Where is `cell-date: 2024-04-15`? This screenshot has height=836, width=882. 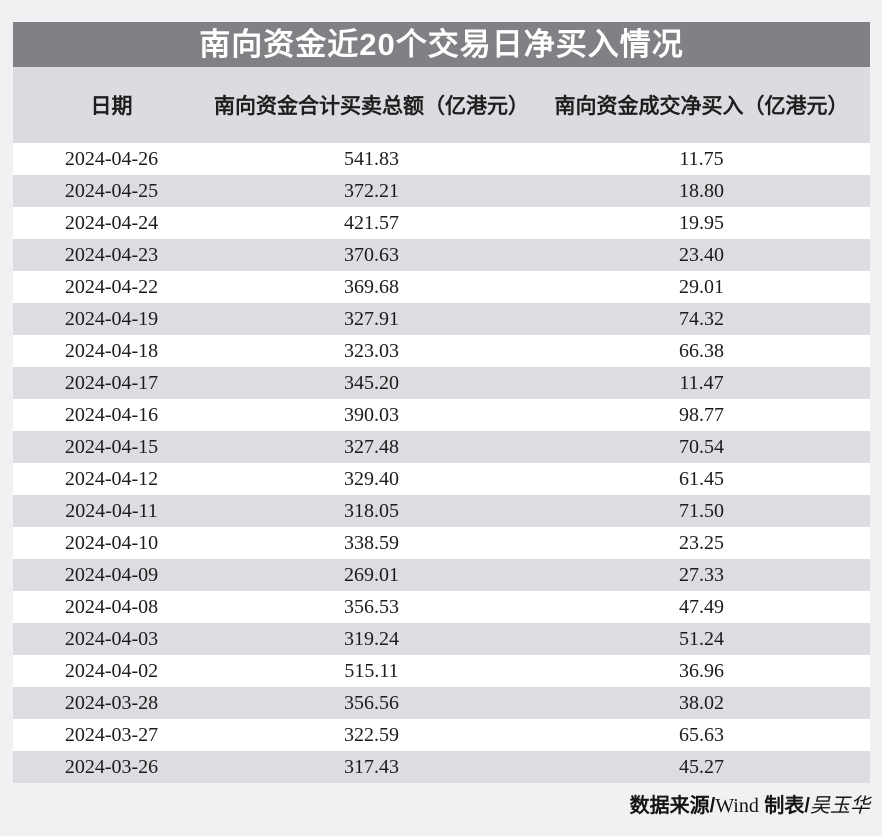
cell-date: 2024-04-15 is located at coordinates (111, 447).